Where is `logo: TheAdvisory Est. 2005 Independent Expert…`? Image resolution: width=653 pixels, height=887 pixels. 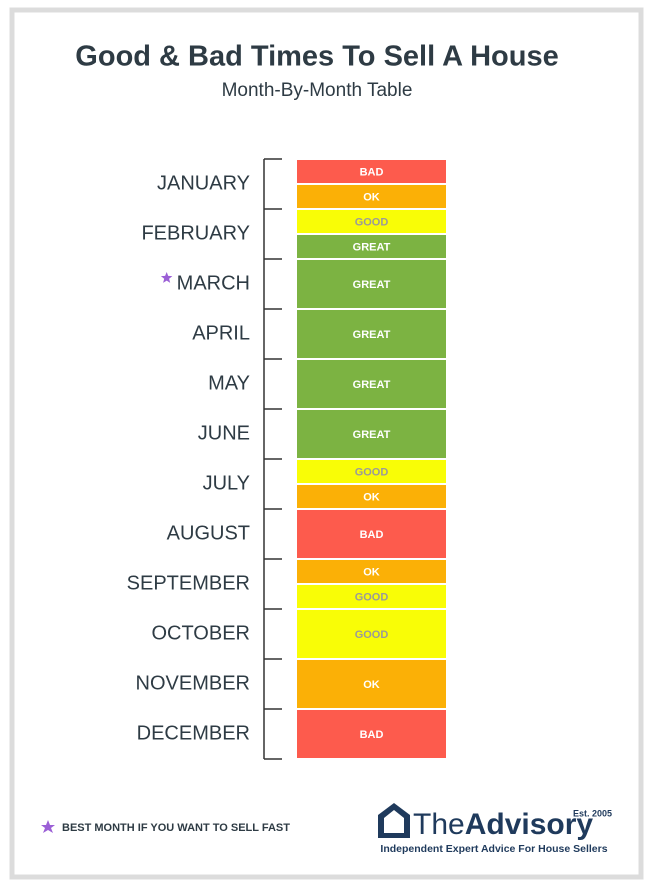
logo: TheAdvisory Est. 2005 Independent Expert… is located at coordinates (495, 829).